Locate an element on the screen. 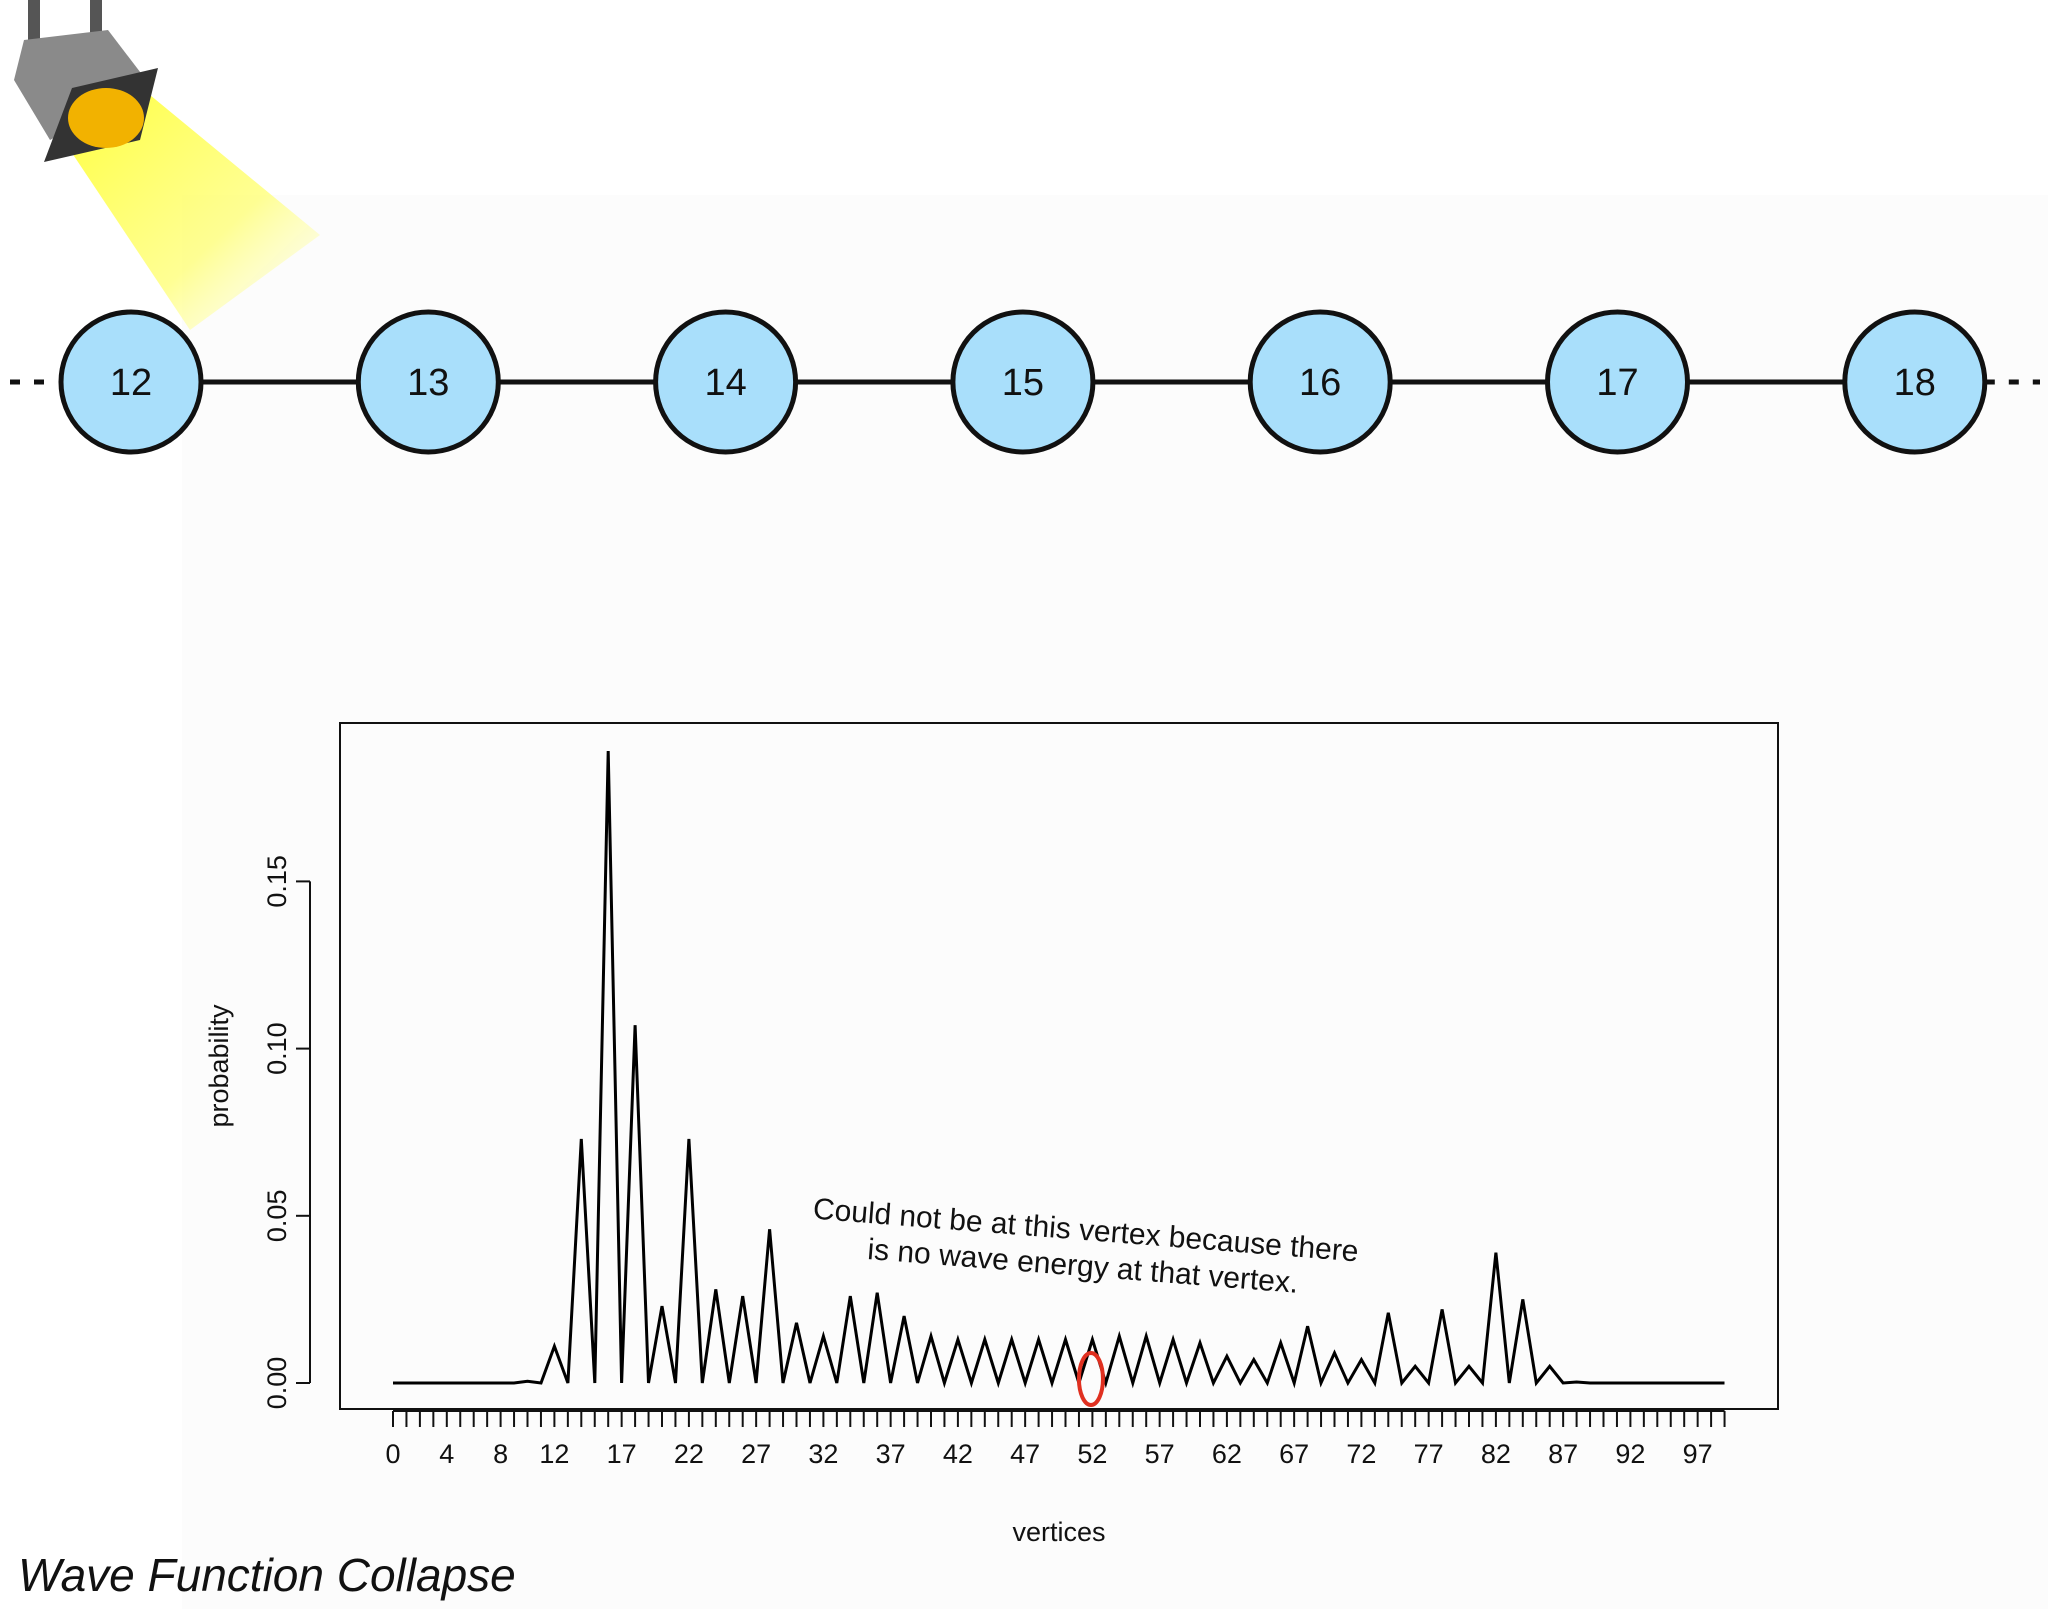  x-tick-label: 27 is located at coordinates (756, 1454).